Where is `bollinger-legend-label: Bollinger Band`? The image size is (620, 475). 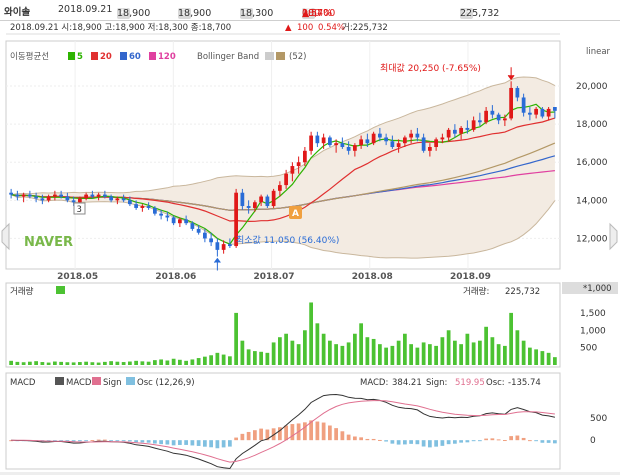
bollinger-legend-label: Bollinger Band is located at coordinates (228, 57).